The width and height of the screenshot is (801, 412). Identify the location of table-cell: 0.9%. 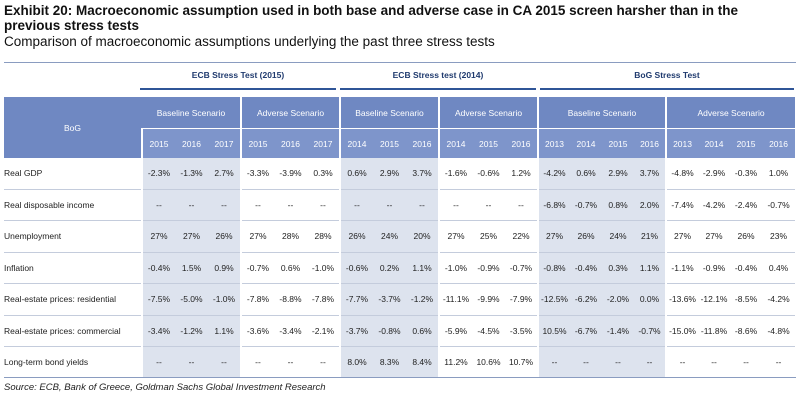
(224, 268).